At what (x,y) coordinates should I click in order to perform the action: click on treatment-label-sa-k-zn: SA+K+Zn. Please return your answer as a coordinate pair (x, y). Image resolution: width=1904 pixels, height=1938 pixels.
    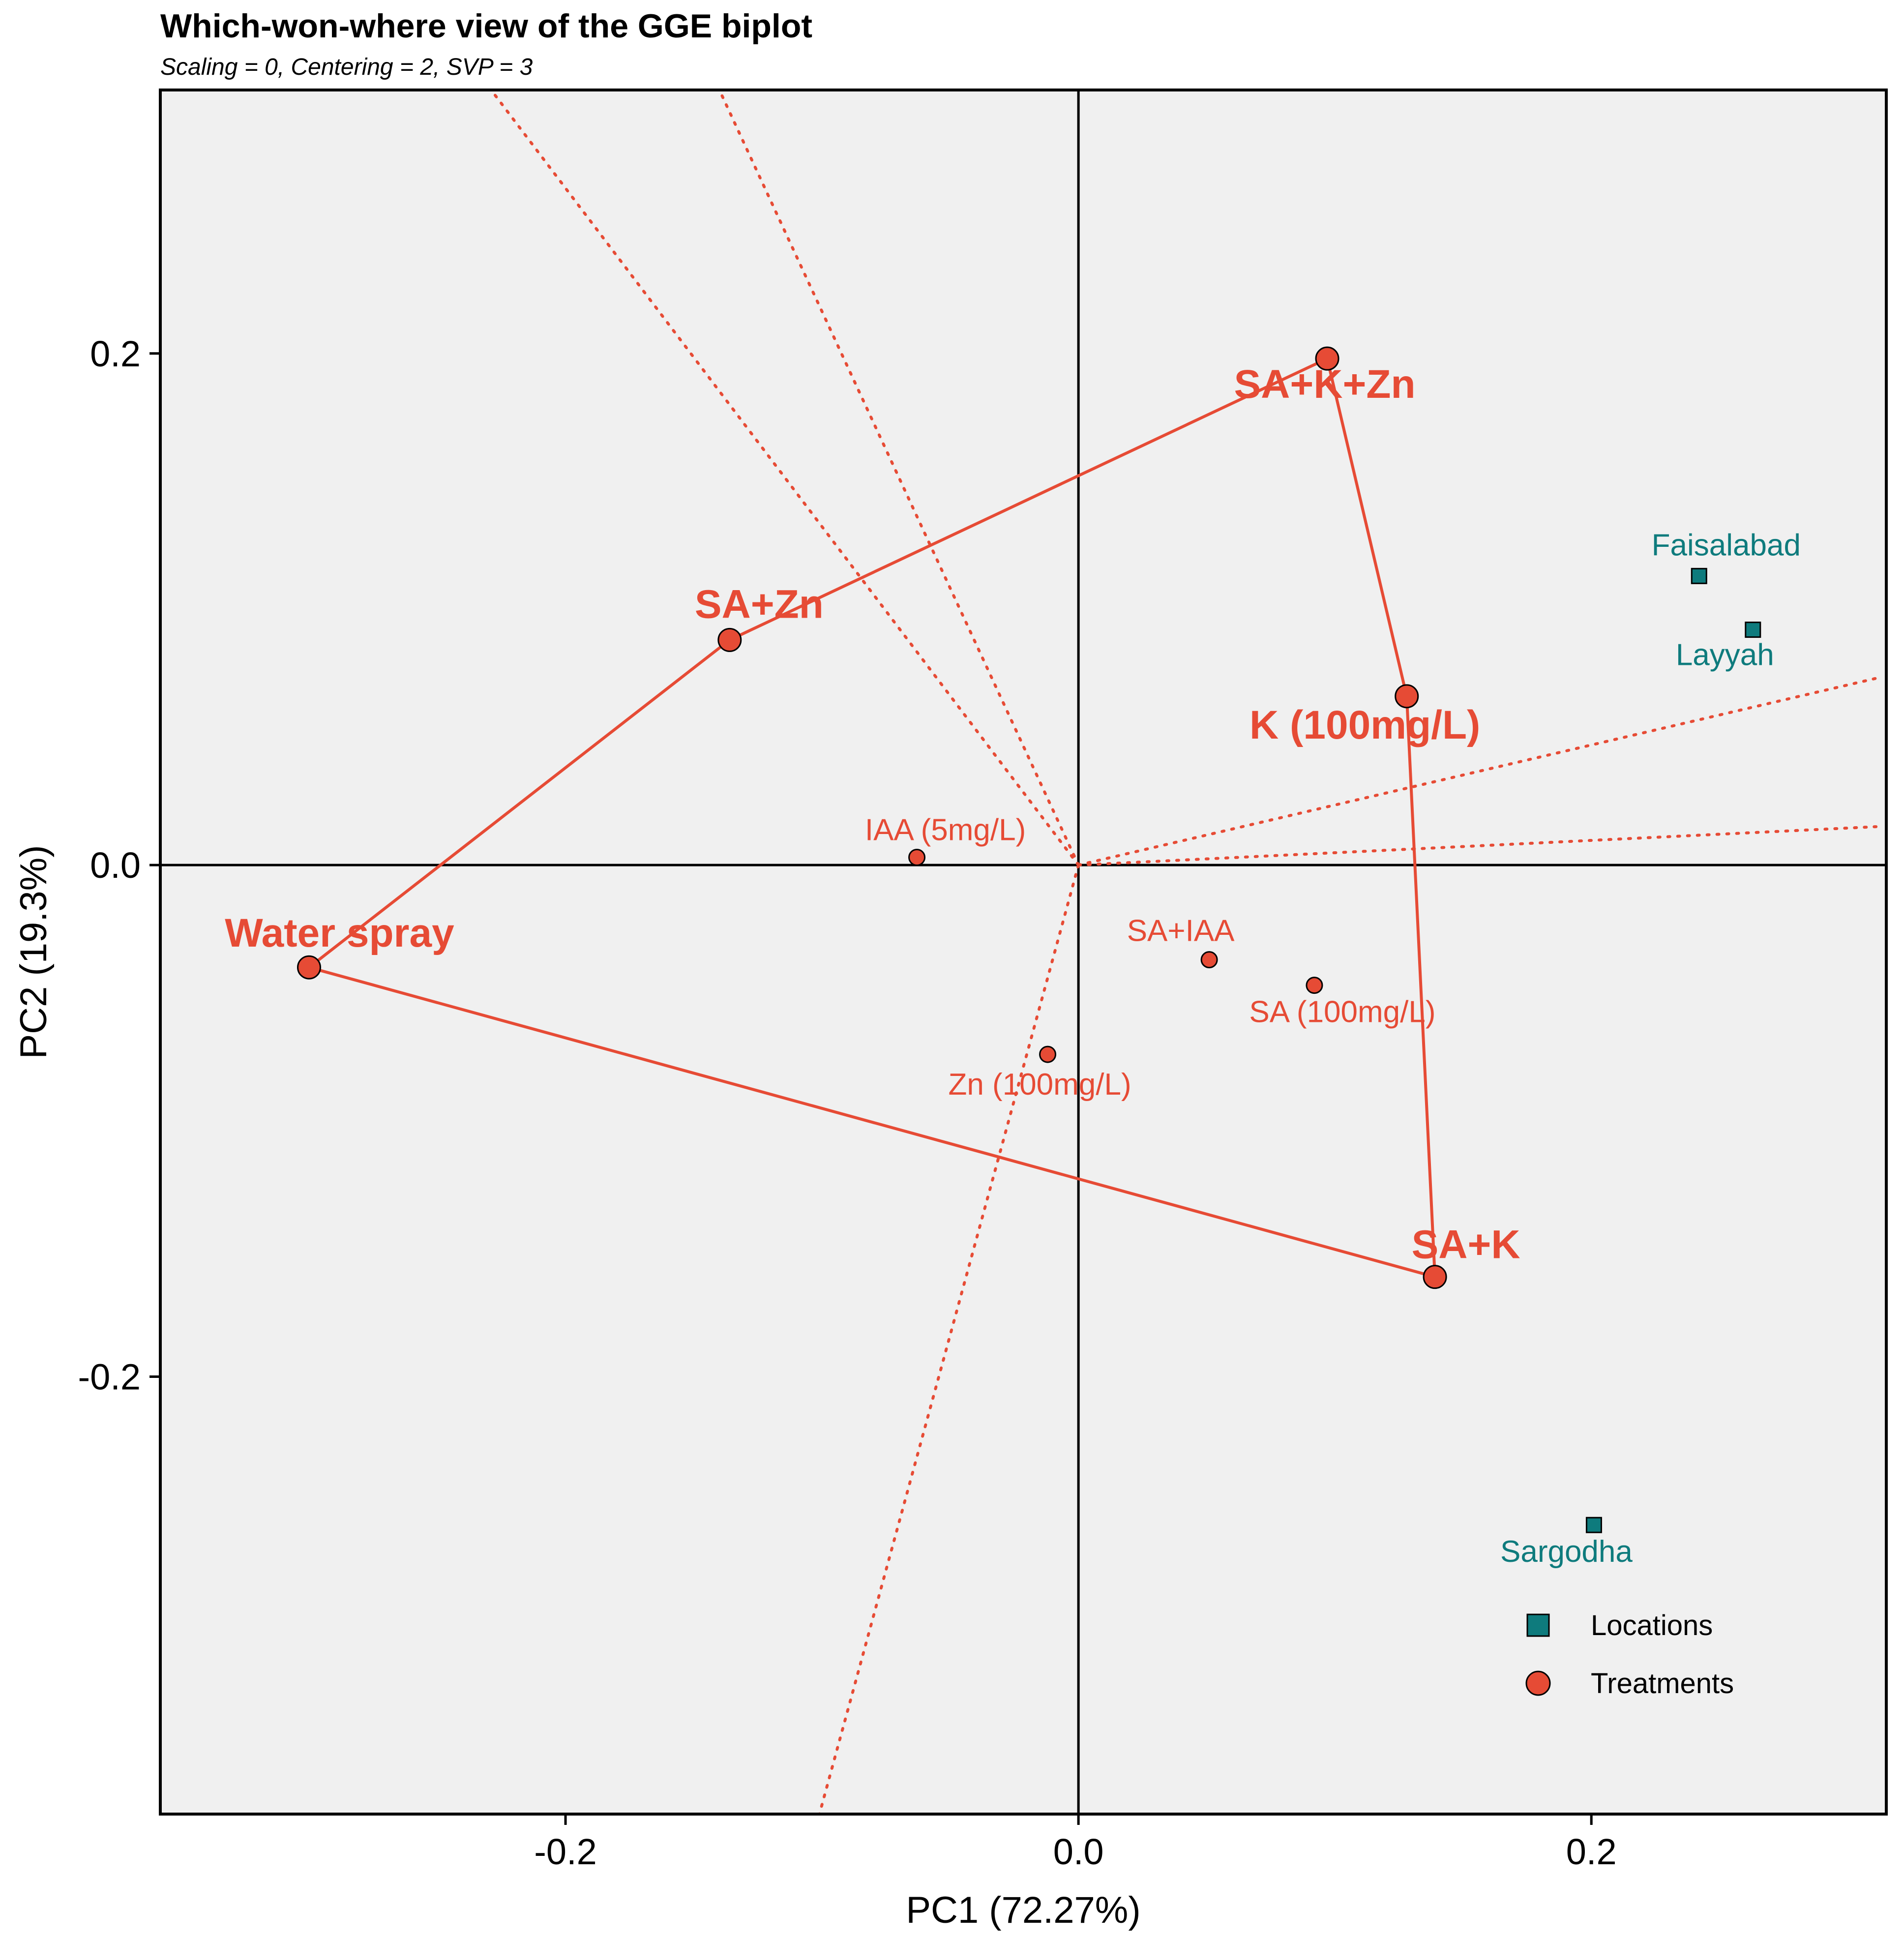
    Looking at the image, I should click on (1324, 384).